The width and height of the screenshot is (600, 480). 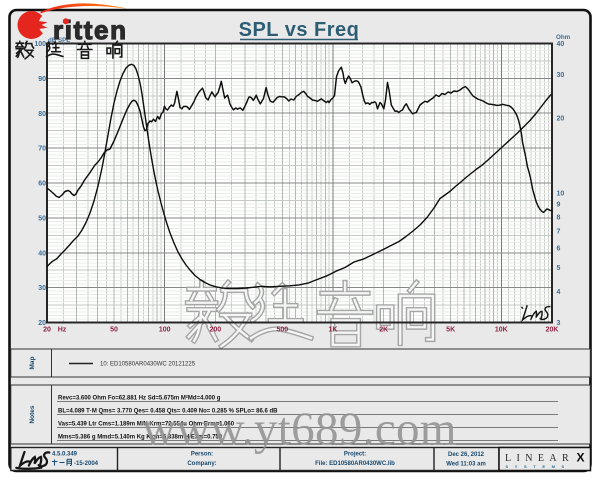 What do you see at coordinates (215, 330) in the screenshot?
I see `svg-text: 200` at bounding box center [215, 330].